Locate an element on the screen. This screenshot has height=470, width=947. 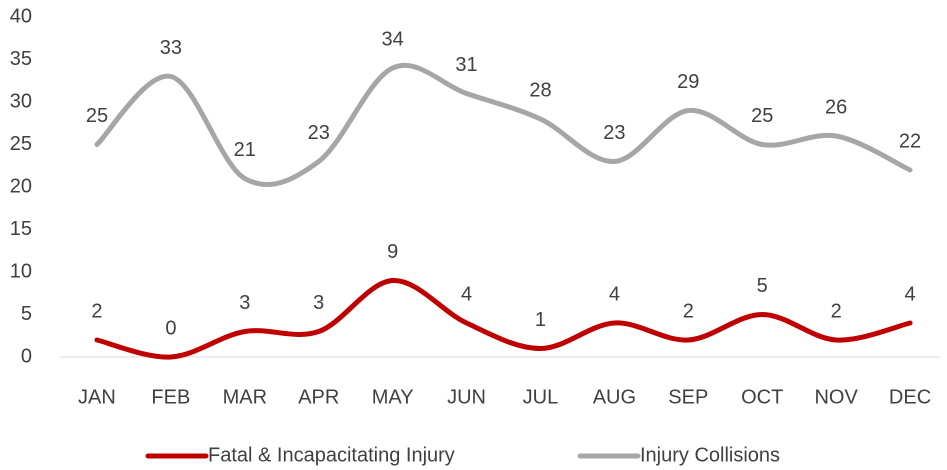
x-tick-label: SEP is located at coordinates (688, 397).